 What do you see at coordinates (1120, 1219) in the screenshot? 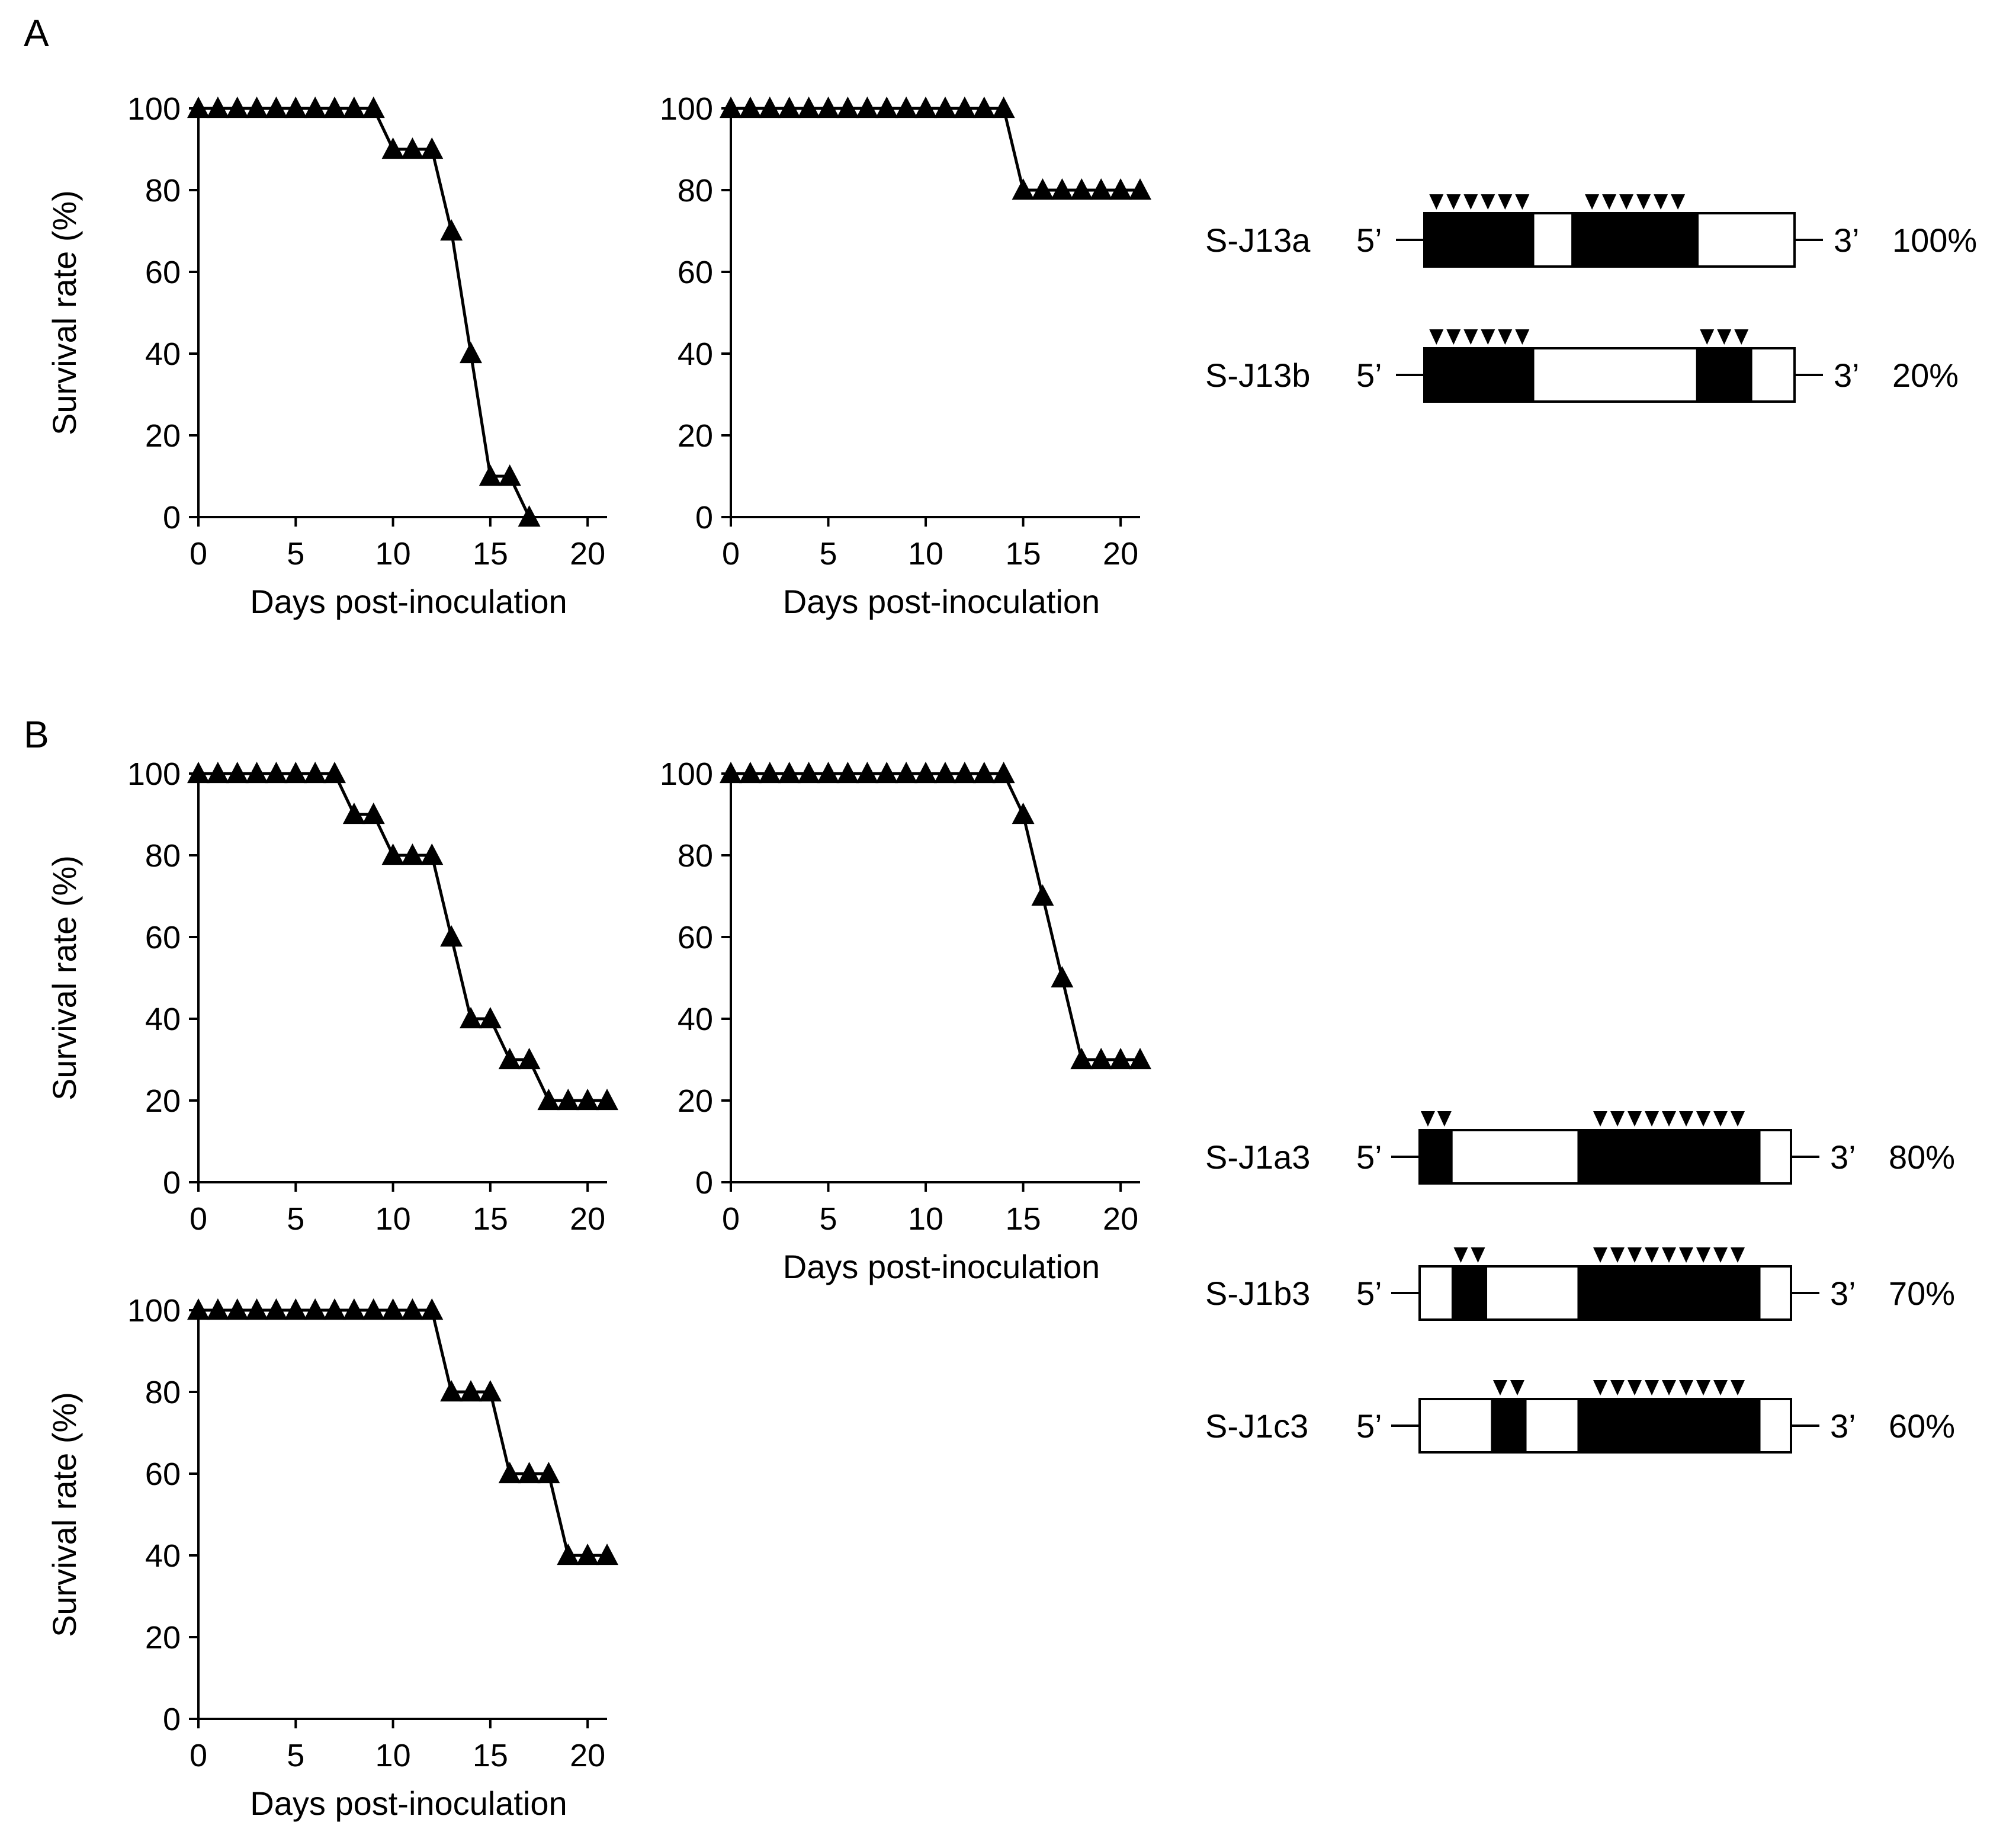
I see `x-tick-label: 20` at bounding box center [1120, 1219].